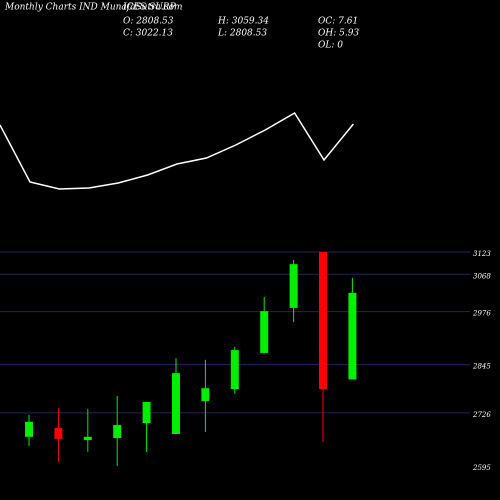 The width and height of the screenshot is (500, 500). I want to click on ohlc-info: H: 3059.34, so click(243, 22).